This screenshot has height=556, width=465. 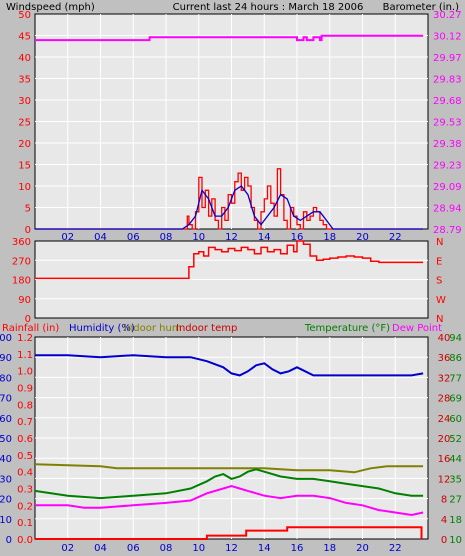 I want to click on indoor-temp-tick-label: 8, so click(x=444, y=500).